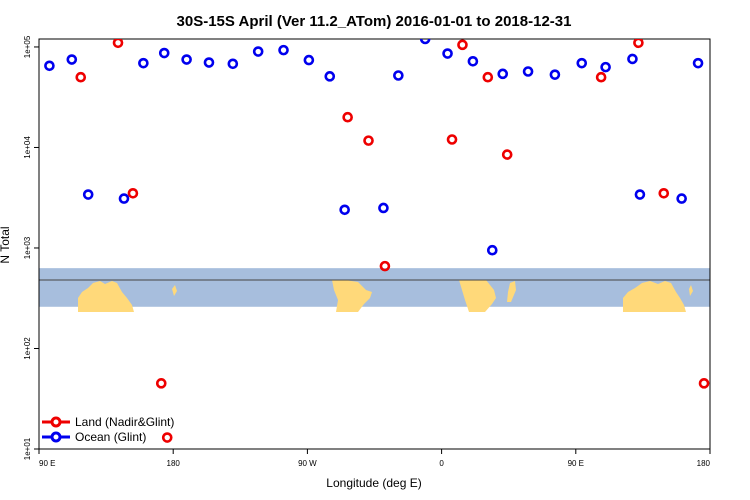 This screenshot has height=500, width=750. Describe the element at coordinates (27, 448) in the screenshot. I see `y-tick-label: 1e+01` at that location.